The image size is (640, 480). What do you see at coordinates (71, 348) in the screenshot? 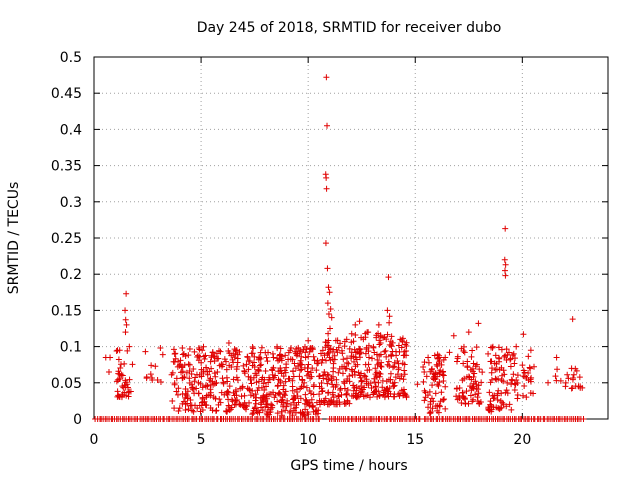
I see `y-tick-label: 0.1` at bounding box center [71, 348].